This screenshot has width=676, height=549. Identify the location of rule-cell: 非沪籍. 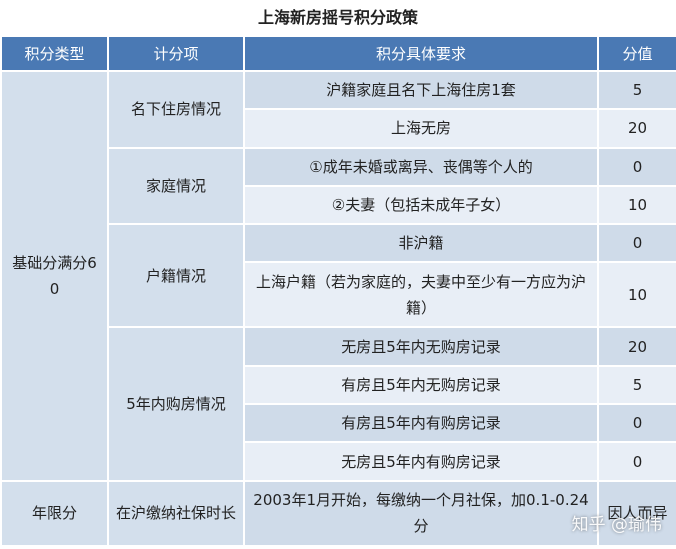
(421, 243).